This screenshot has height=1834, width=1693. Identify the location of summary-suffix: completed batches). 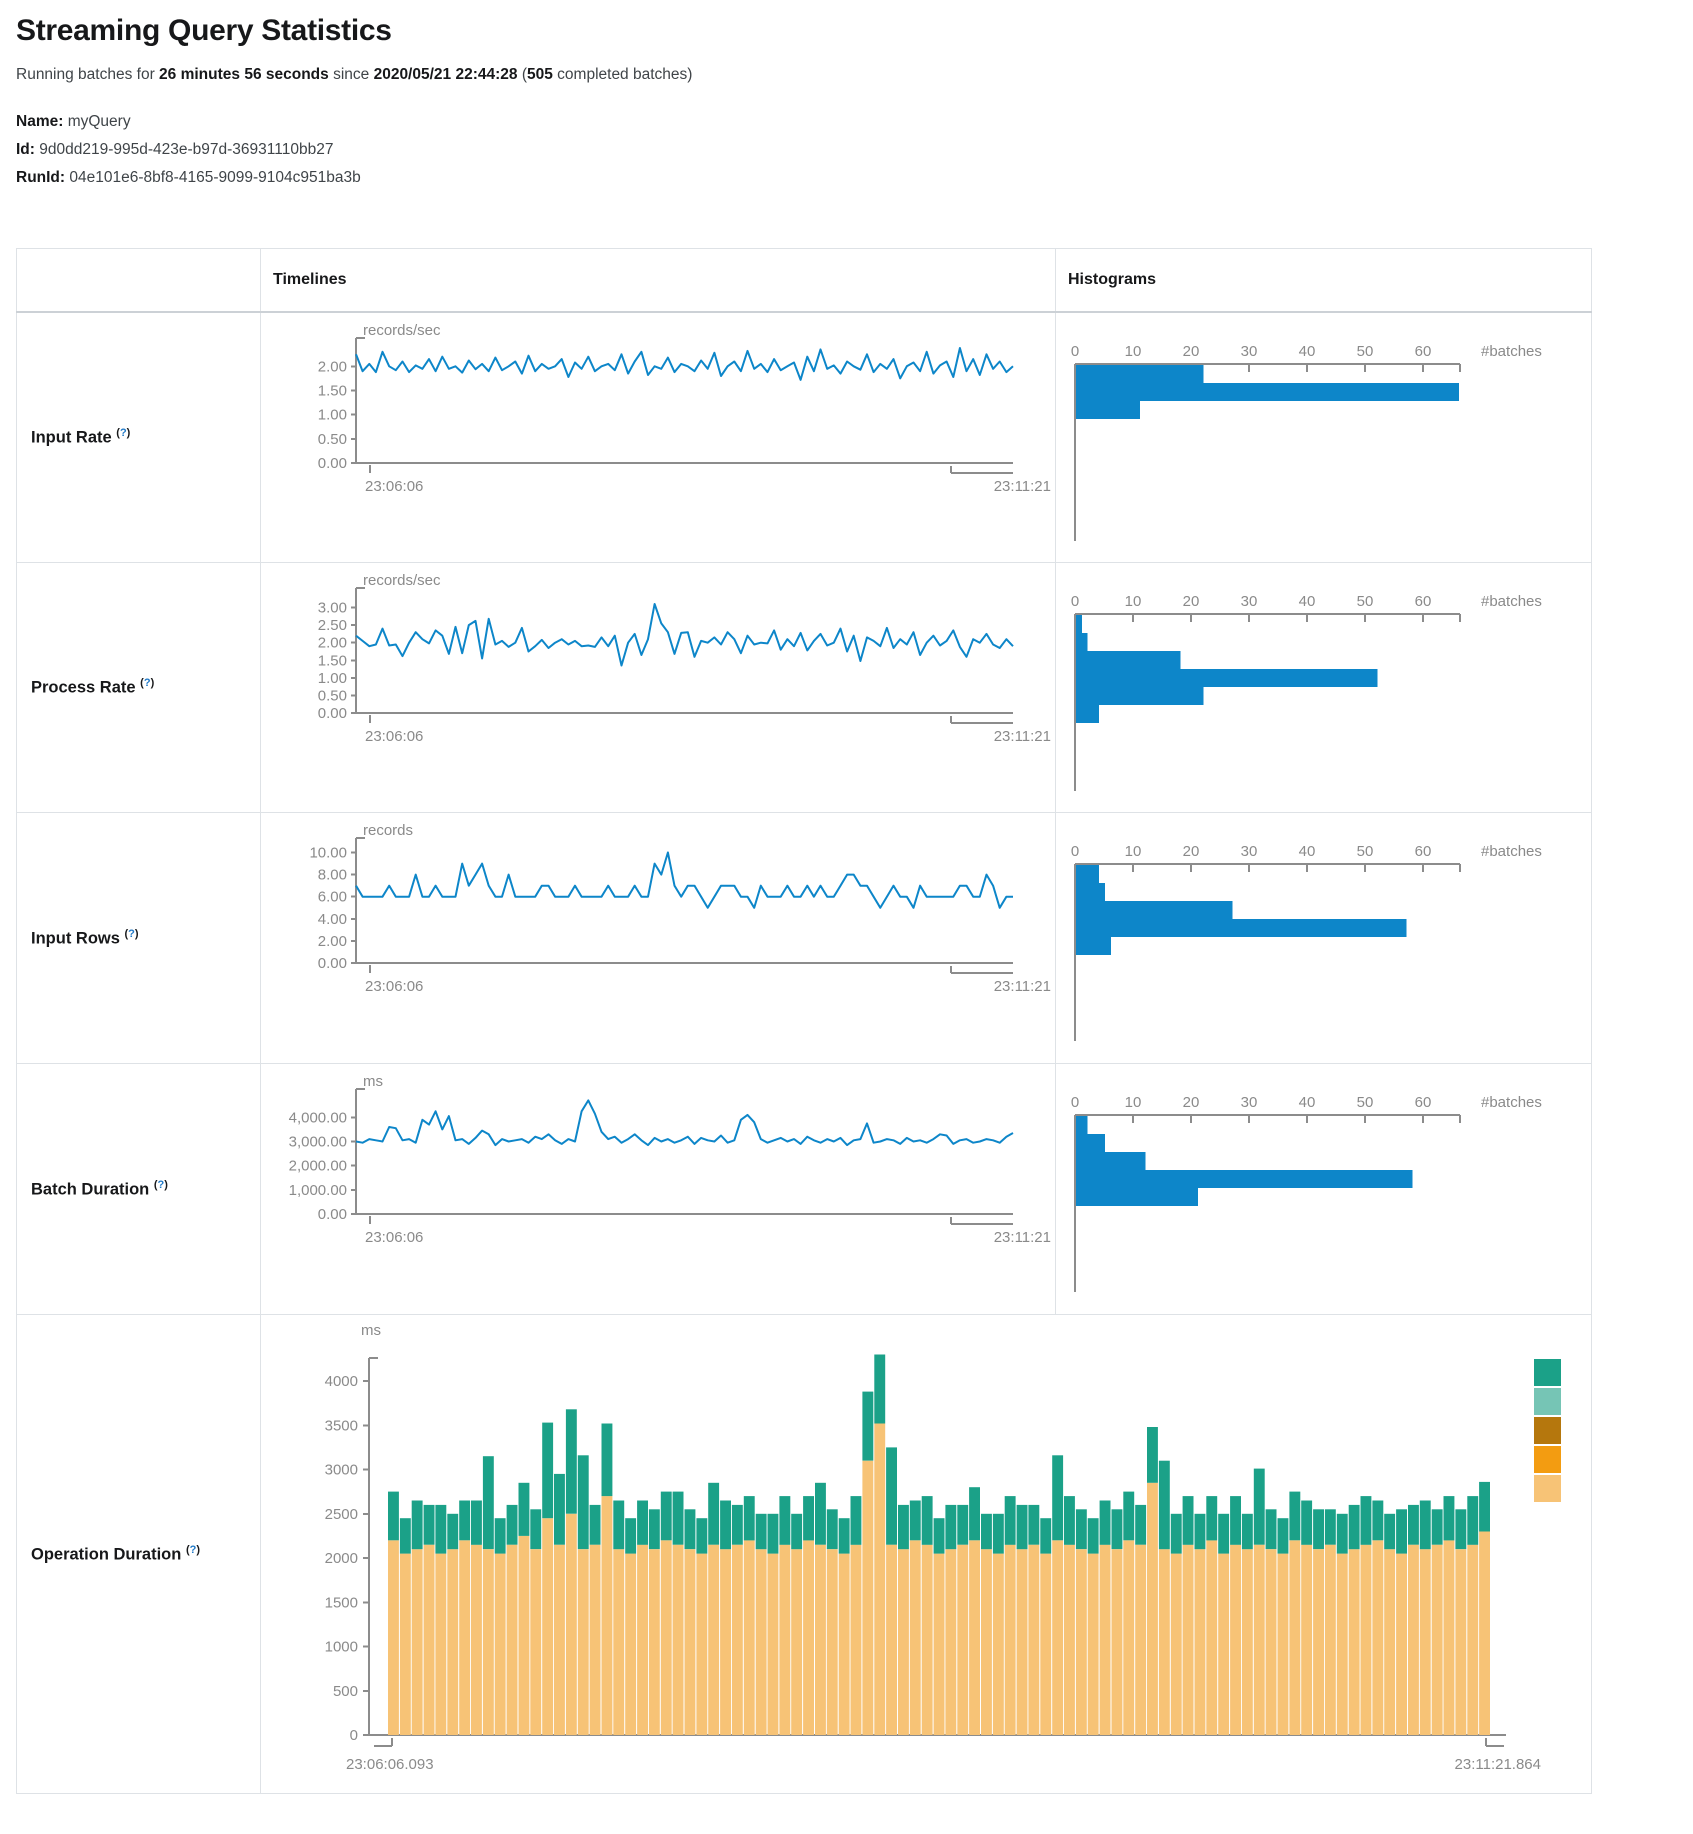
(622, 74).